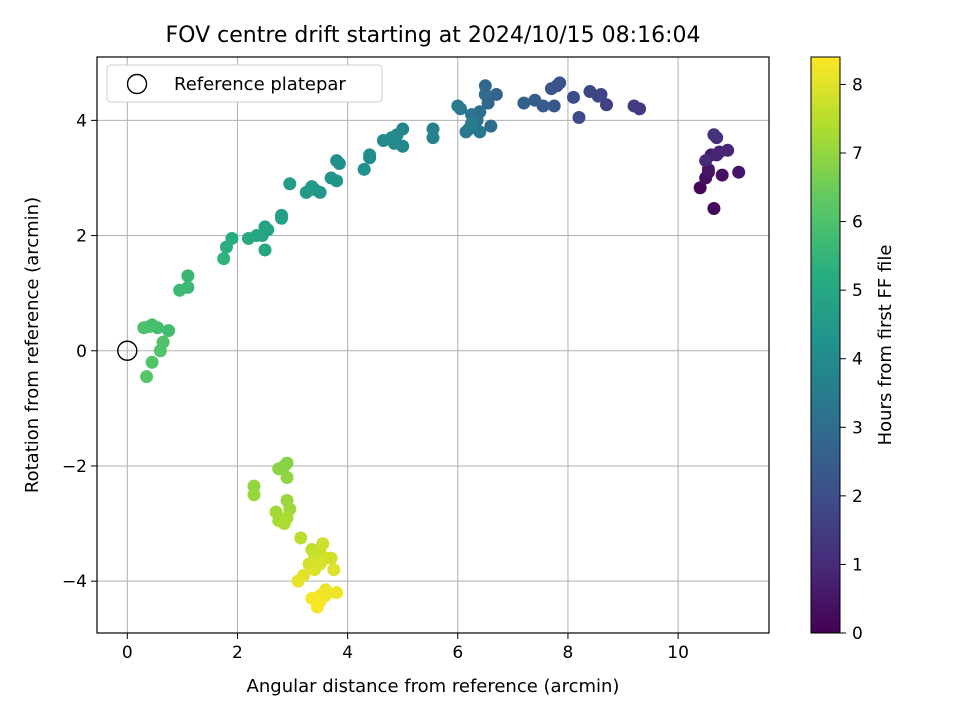 The image size is (960, 720). What do you see at coordinates (433, 686) in the screenshot?
I see `x-axis-label: Angular distance from reference (arcmin)` at bounding box center [433, 686].